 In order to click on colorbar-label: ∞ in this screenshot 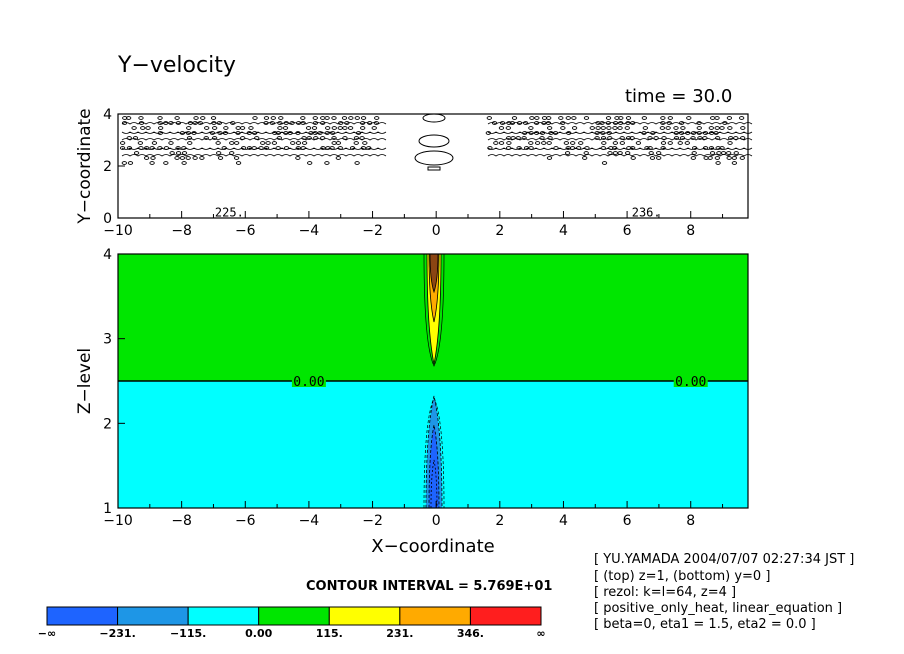, I will do `click(540, 633)`.